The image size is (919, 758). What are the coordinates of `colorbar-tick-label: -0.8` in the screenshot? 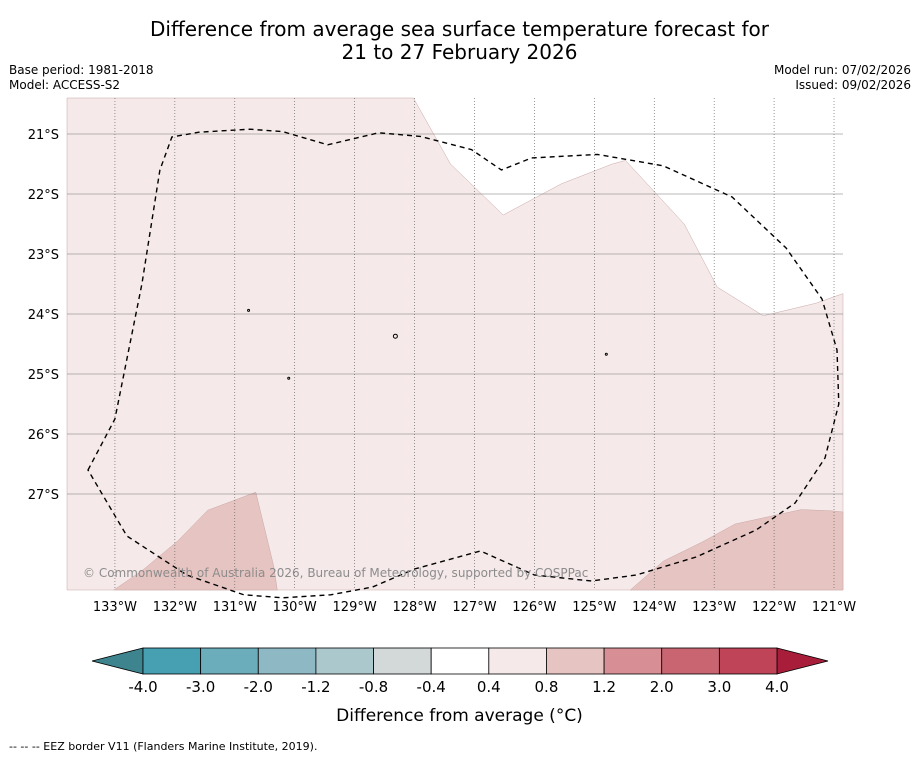 It's located at (373, 687).